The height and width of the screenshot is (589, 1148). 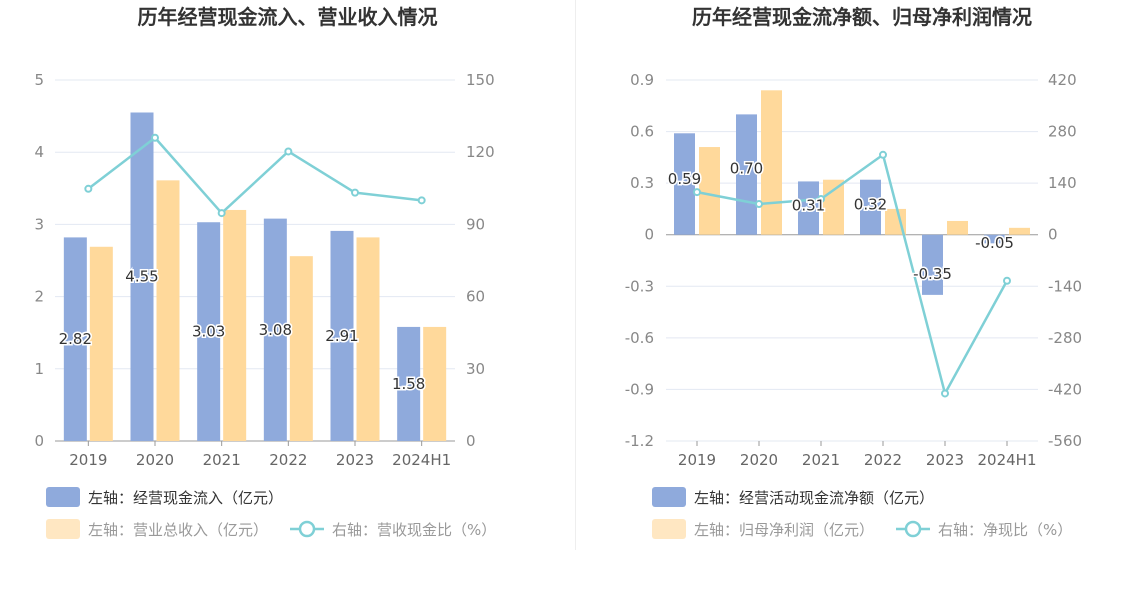 I want to click on bar-series-2-2022, so click(x=301, y=348).